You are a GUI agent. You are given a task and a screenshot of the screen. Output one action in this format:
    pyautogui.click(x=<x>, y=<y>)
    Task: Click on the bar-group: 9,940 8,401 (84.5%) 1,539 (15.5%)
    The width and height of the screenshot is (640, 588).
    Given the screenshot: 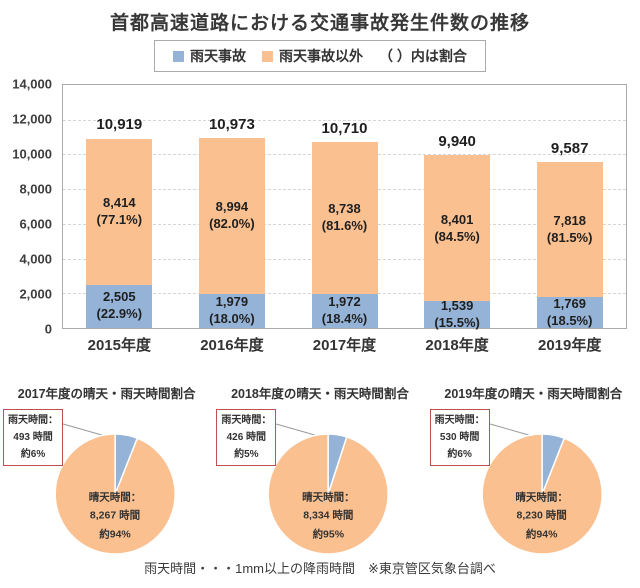 What is the action you would take?
    pyautogui.click(x=457, y=207)
    